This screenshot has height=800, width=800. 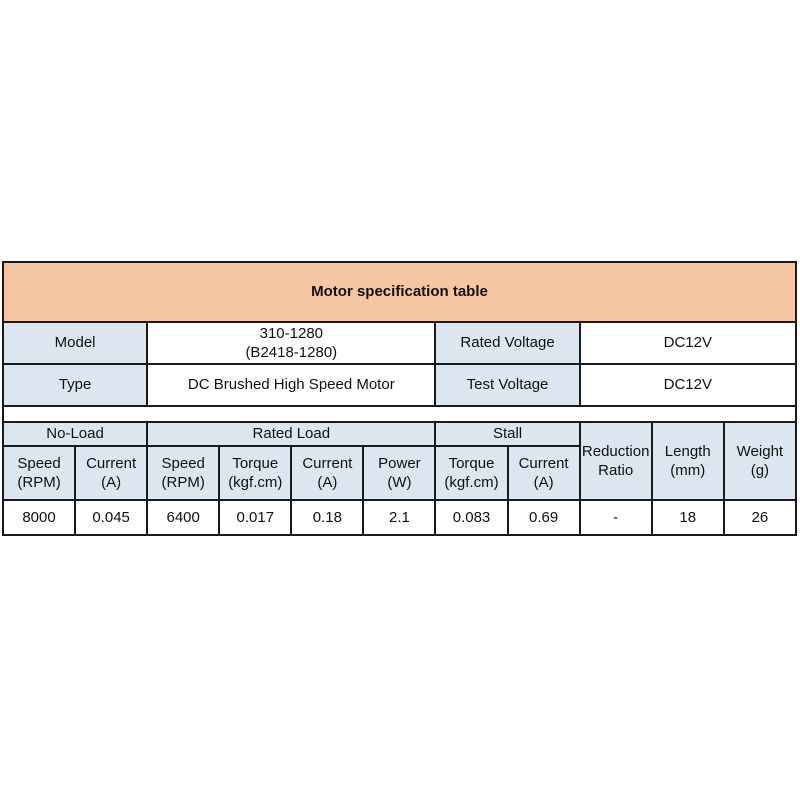 I want to click on header-weight-g: Weight (g), so click(x=760, y=461).